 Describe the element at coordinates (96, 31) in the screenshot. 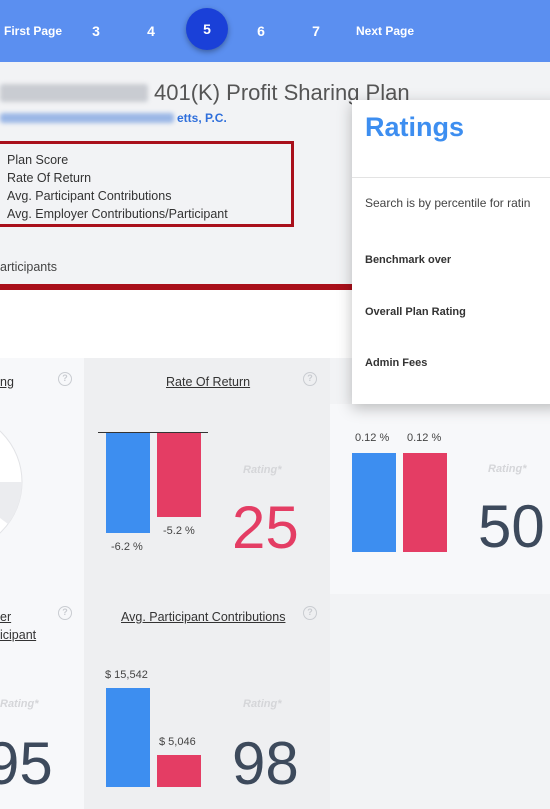

I see `page-link-3: 3` at that location.